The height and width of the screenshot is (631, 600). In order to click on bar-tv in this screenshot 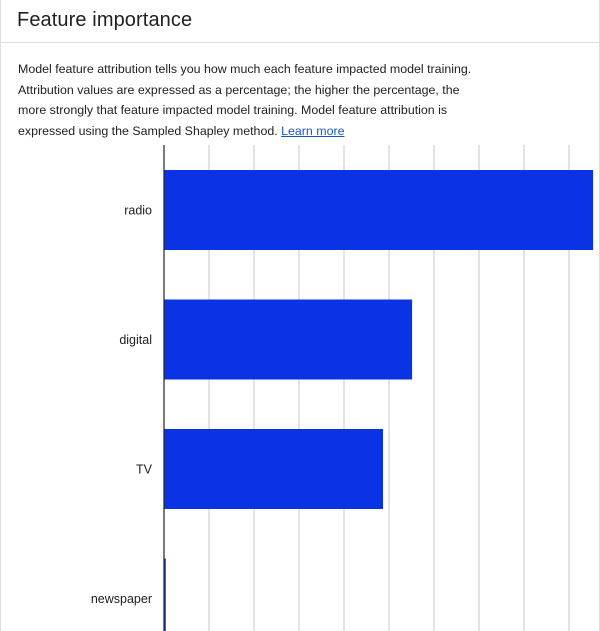, I will do `click(274, 469)`.